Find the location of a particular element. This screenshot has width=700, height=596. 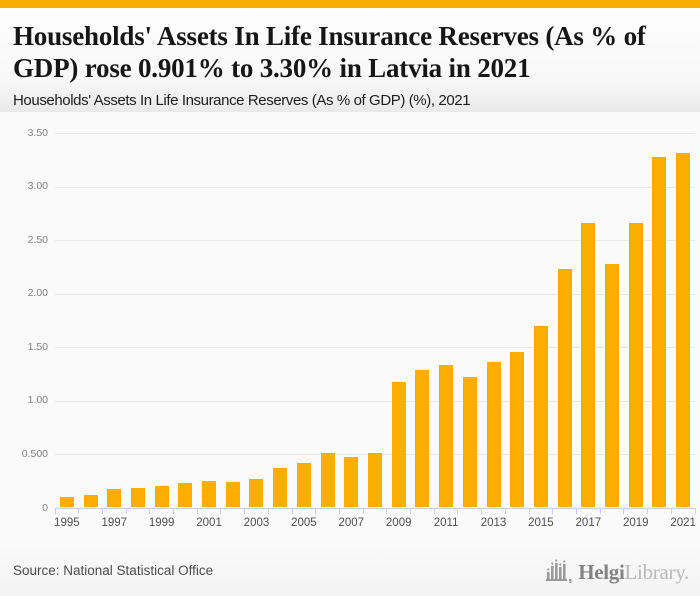

bar-2002 is located at coordinates (232, 494).